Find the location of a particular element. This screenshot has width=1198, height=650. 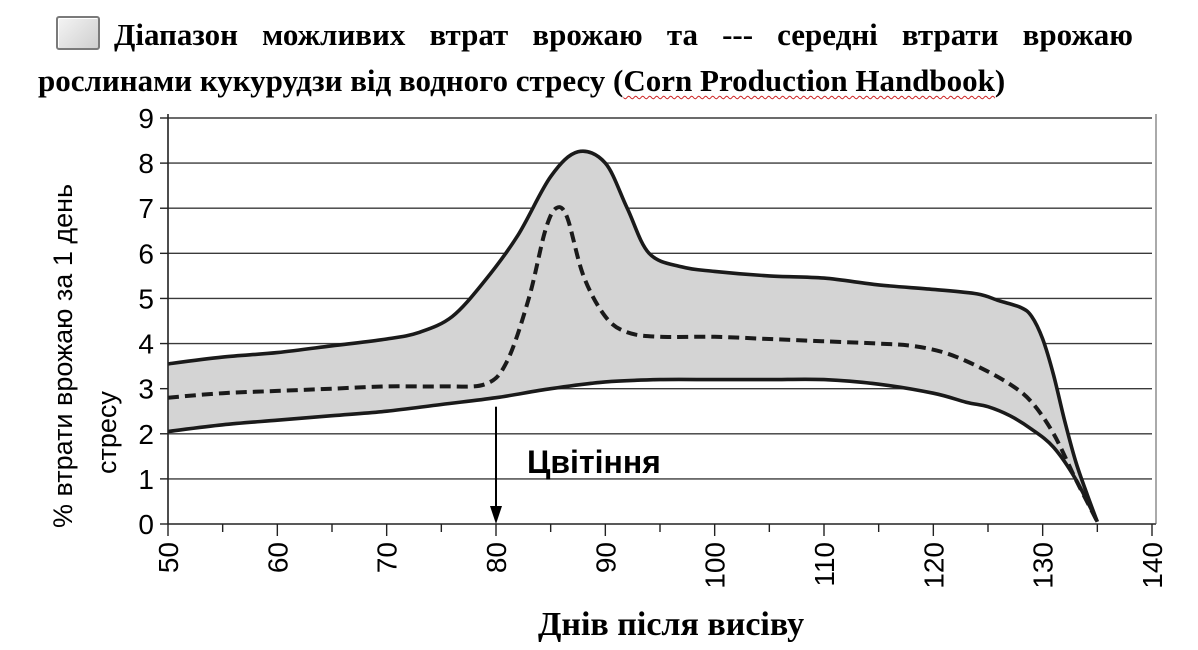

y-tick-label: 8 is located at coordinates (146, 163).